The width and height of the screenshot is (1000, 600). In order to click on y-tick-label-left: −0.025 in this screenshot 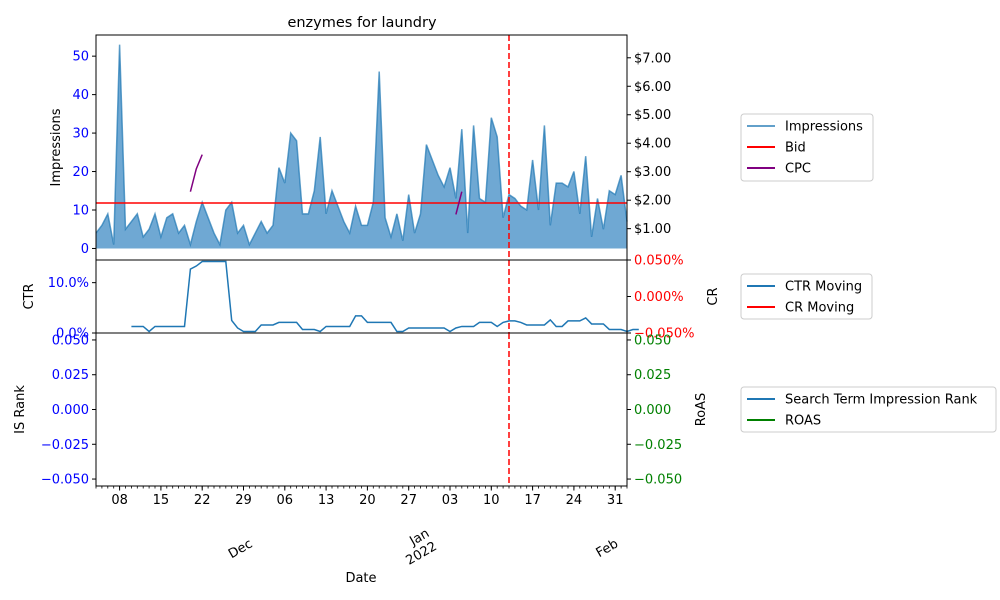, I will do `click(65, 445)`.